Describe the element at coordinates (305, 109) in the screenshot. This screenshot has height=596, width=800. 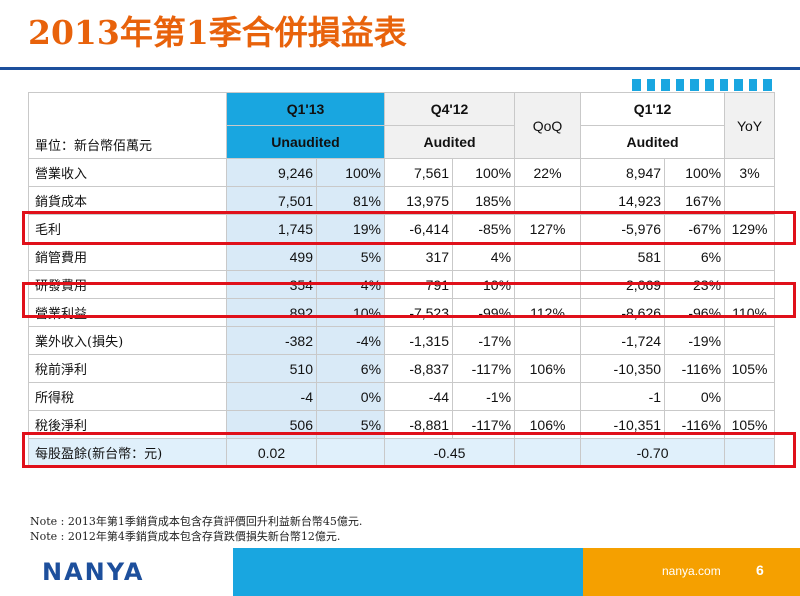
I see `header-q1-13: Q1'13` at that location.